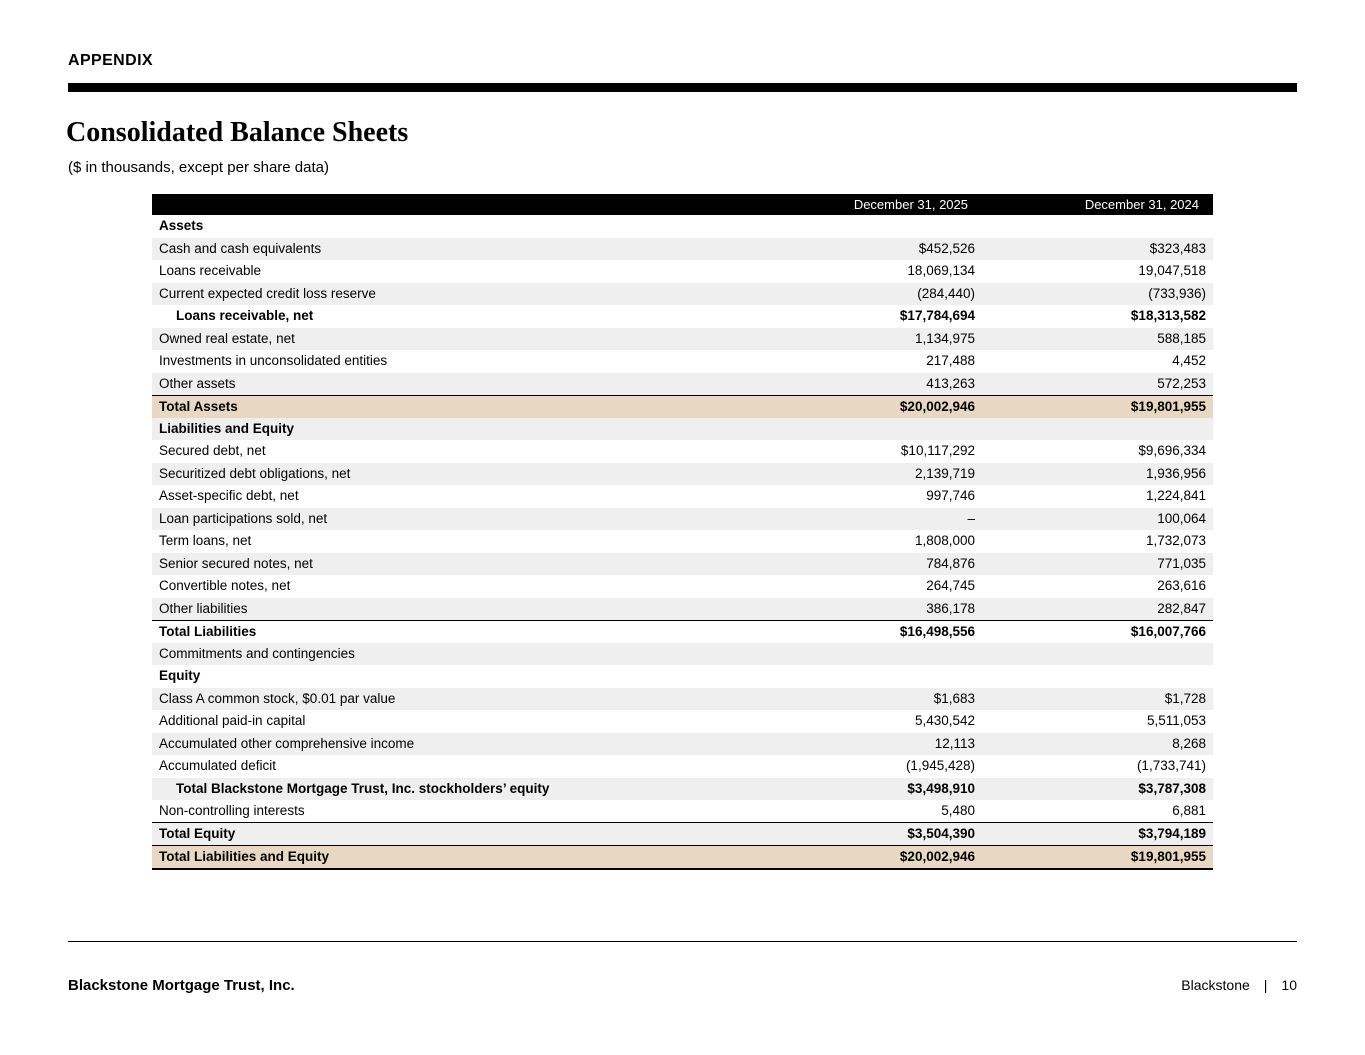  What do you see at coordinates (944, 721) in the screenshot?
I see `row-value-2025: 5,430,542` at bounding box center [944, 721].